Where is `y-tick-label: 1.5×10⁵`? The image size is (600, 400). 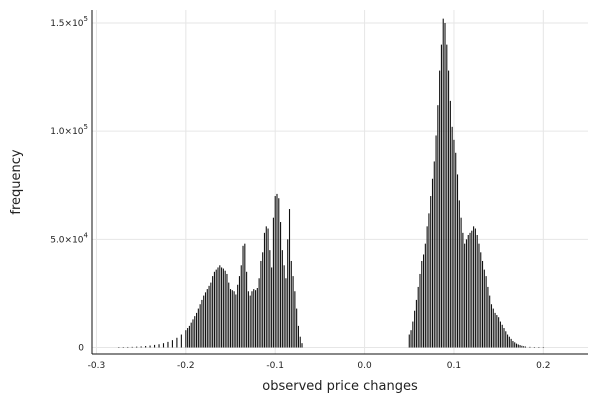 y-tick-label: 1.5×10⁵ is located at coordinates (69, 22).